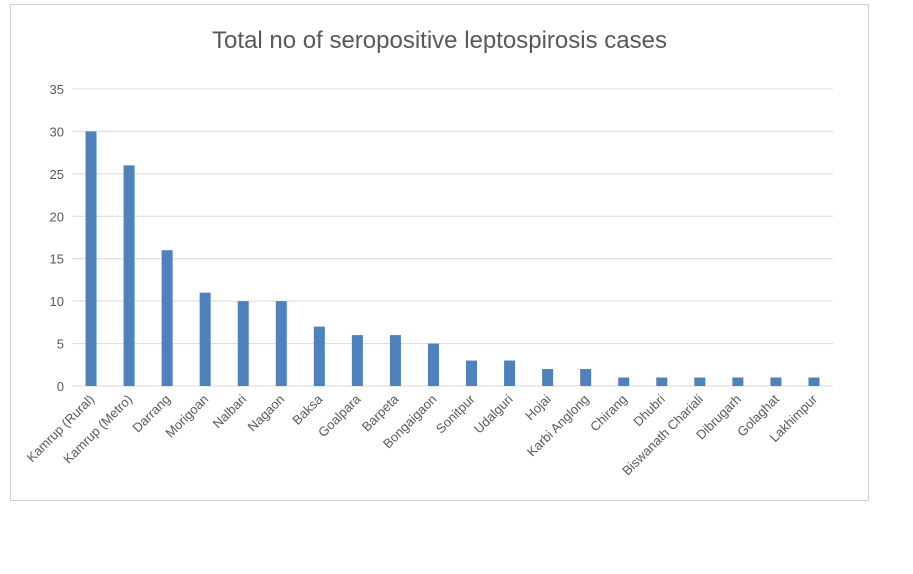 The height and width of the screenshot is (574, 913). I want to click on x-tick-label: Nagaon, so click(266, 413).